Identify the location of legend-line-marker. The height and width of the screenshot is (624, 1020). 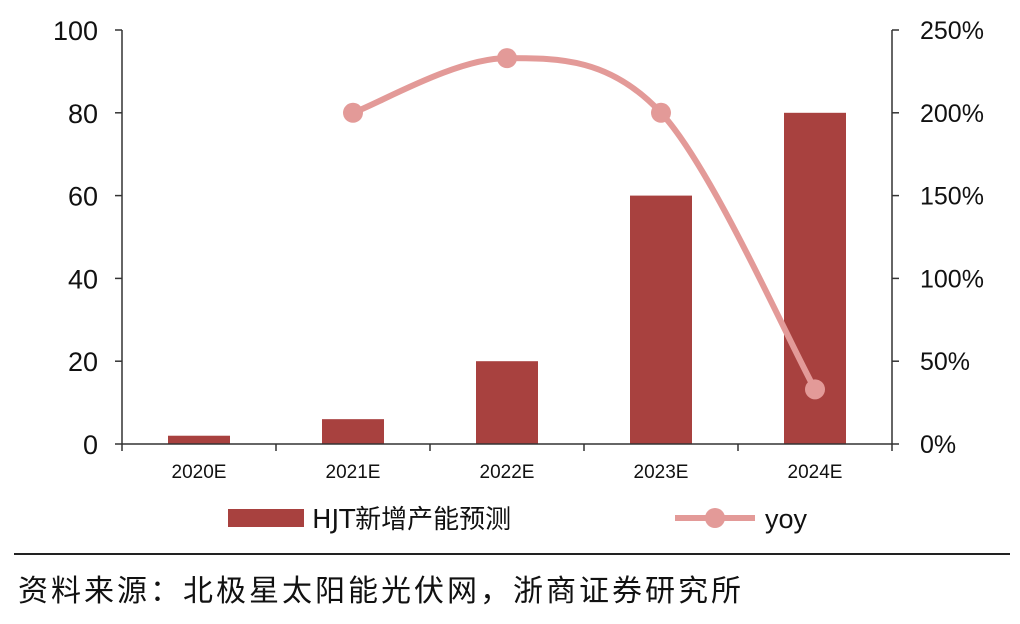
(715, 518).